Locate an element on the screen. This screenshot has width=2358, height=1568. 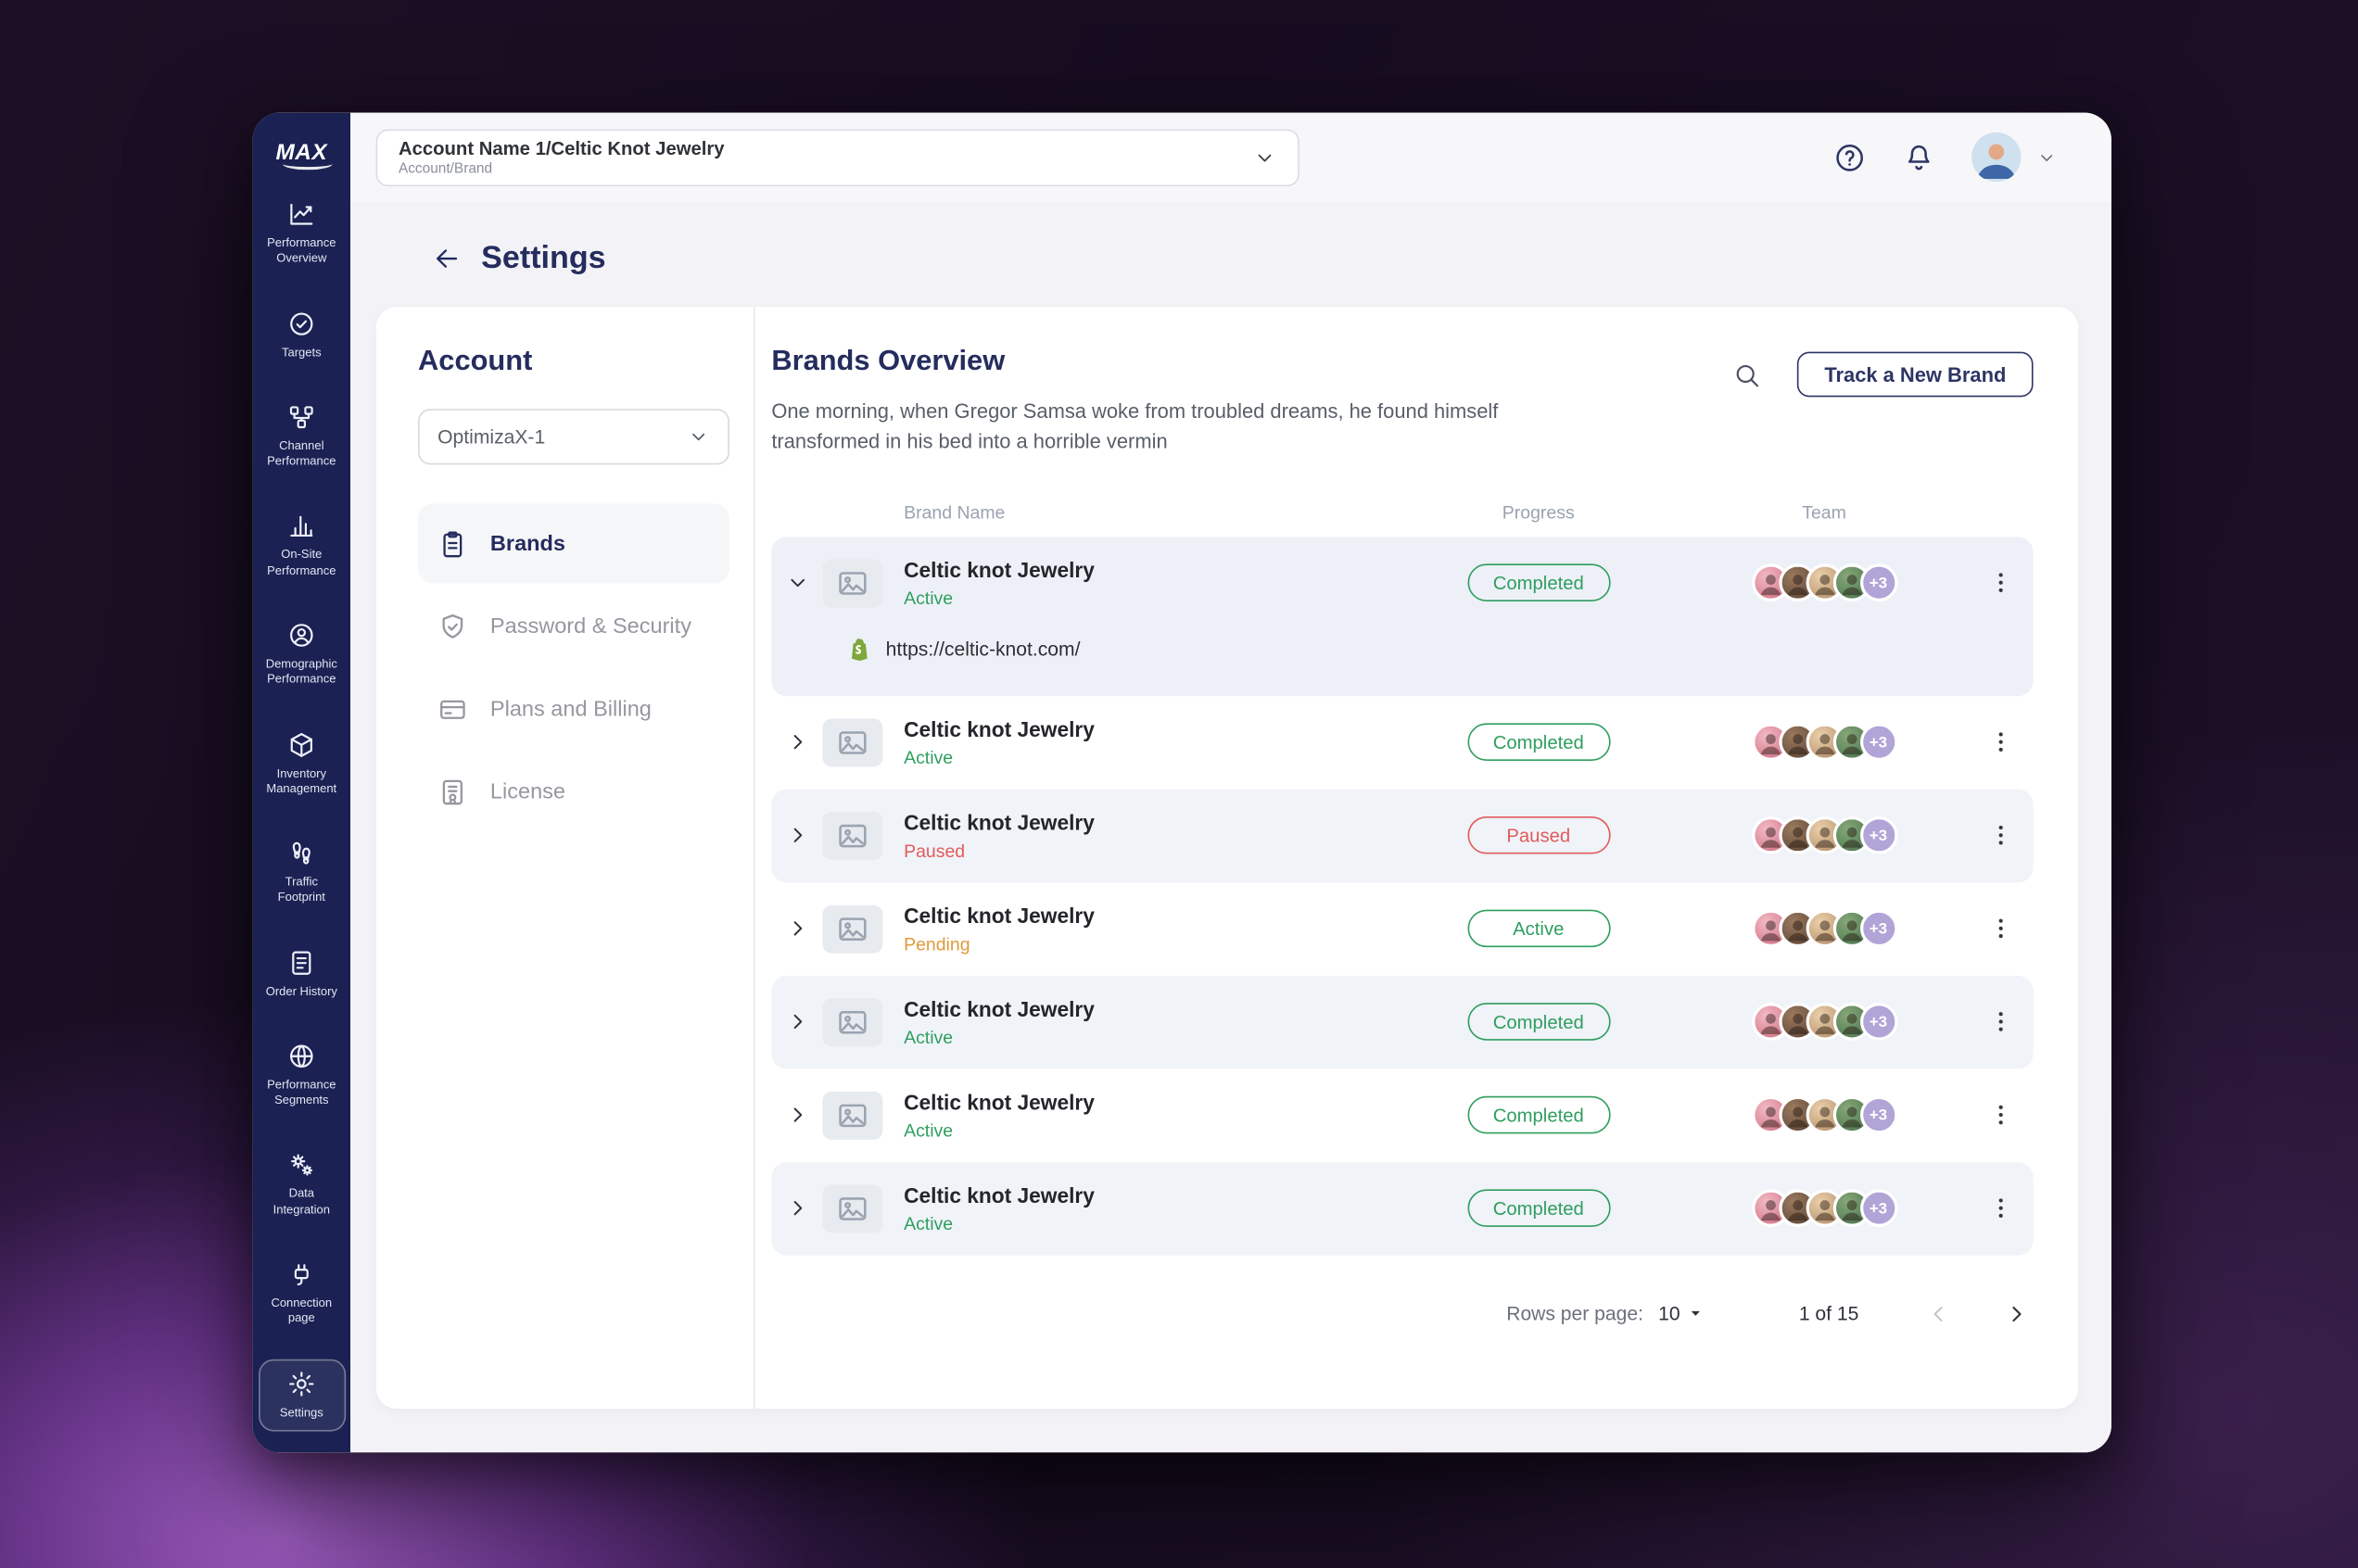
brand-status: Paused is located at coordinates (935, 850).